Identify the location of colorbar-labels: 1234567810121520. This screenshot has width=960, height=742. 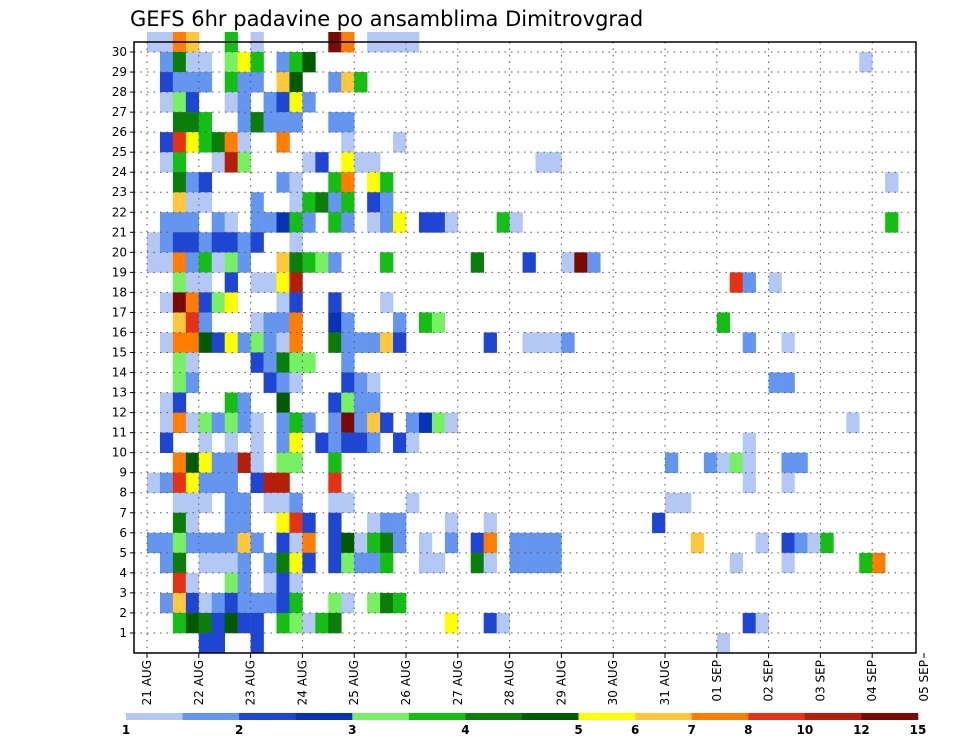
(524, 730).